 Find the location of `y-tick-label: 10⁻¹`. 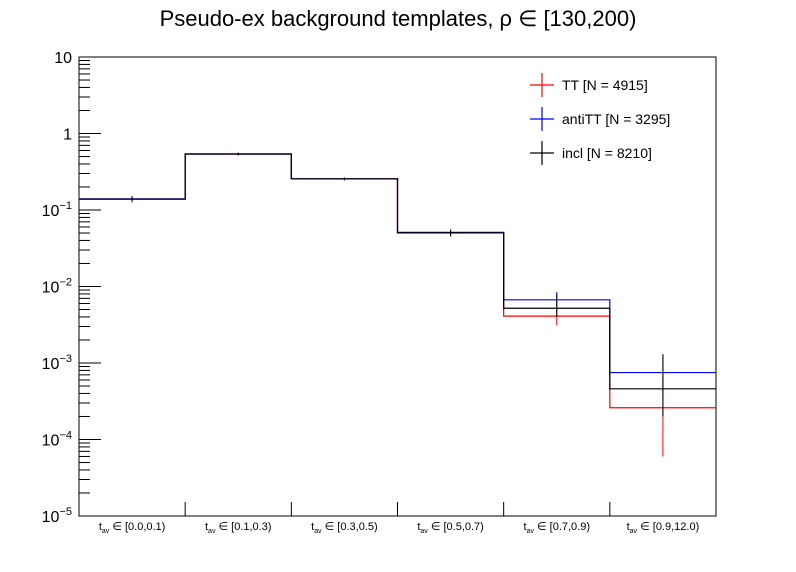

y-tick-label: 10⁻¹ is located at coordinates (57, 210).